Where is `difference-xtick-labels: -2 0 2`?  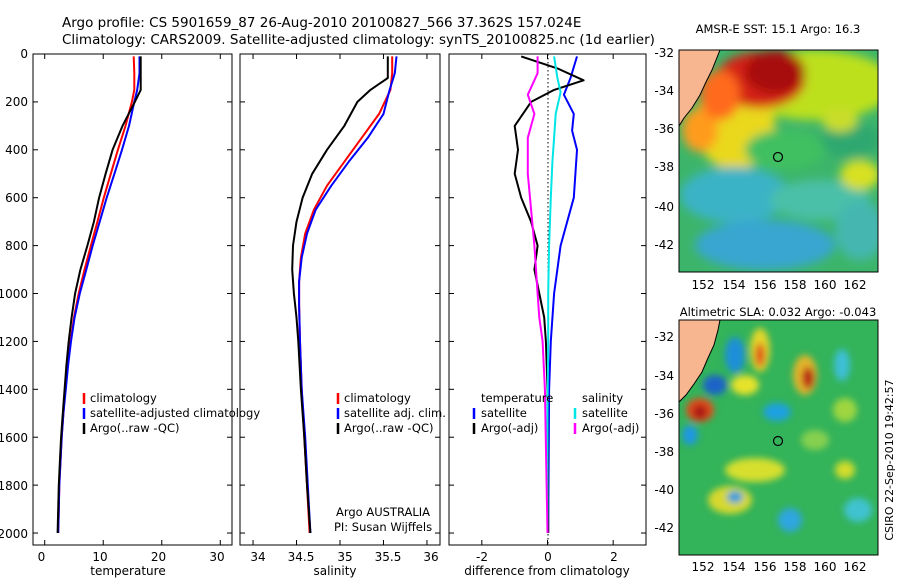
difference-xtick-labels: -2 0 2 is located at coordinates (547, 557).